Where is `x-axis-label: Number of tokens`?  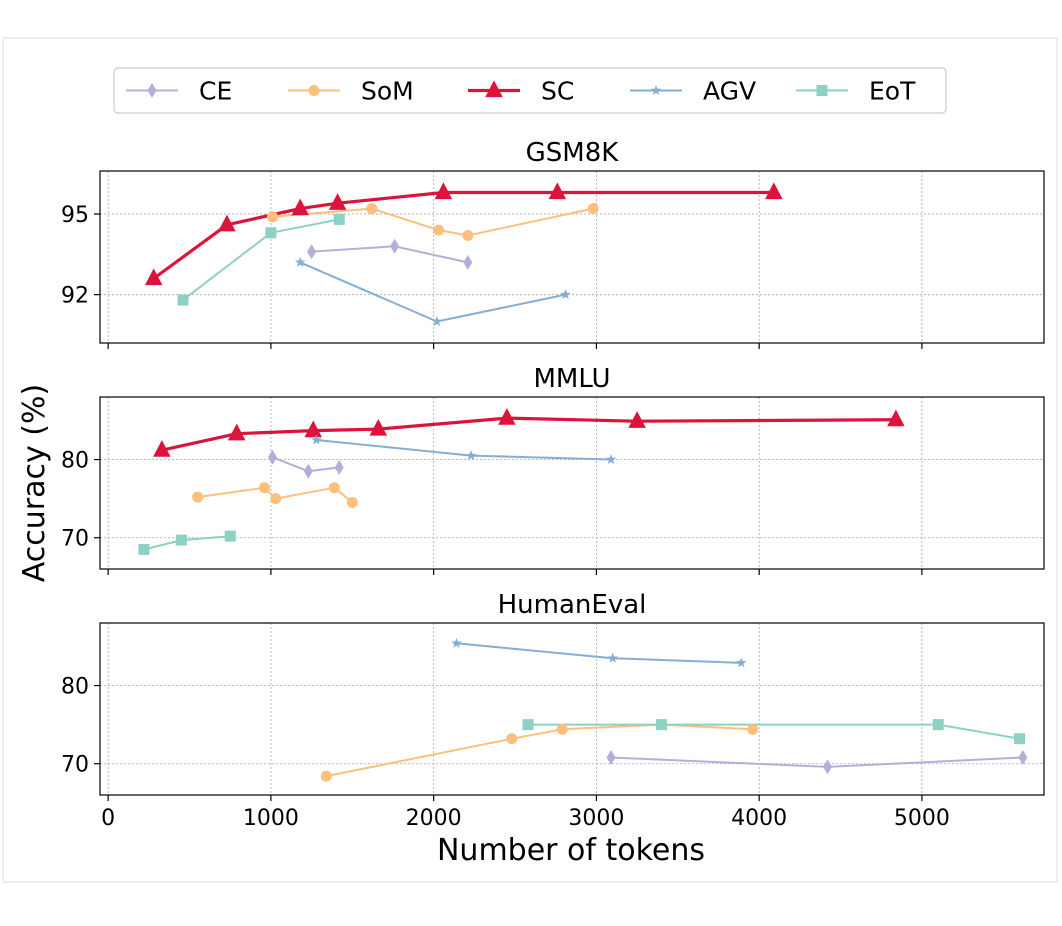 x-axis-label: Number of tokens is located at coordinates (571, 850).